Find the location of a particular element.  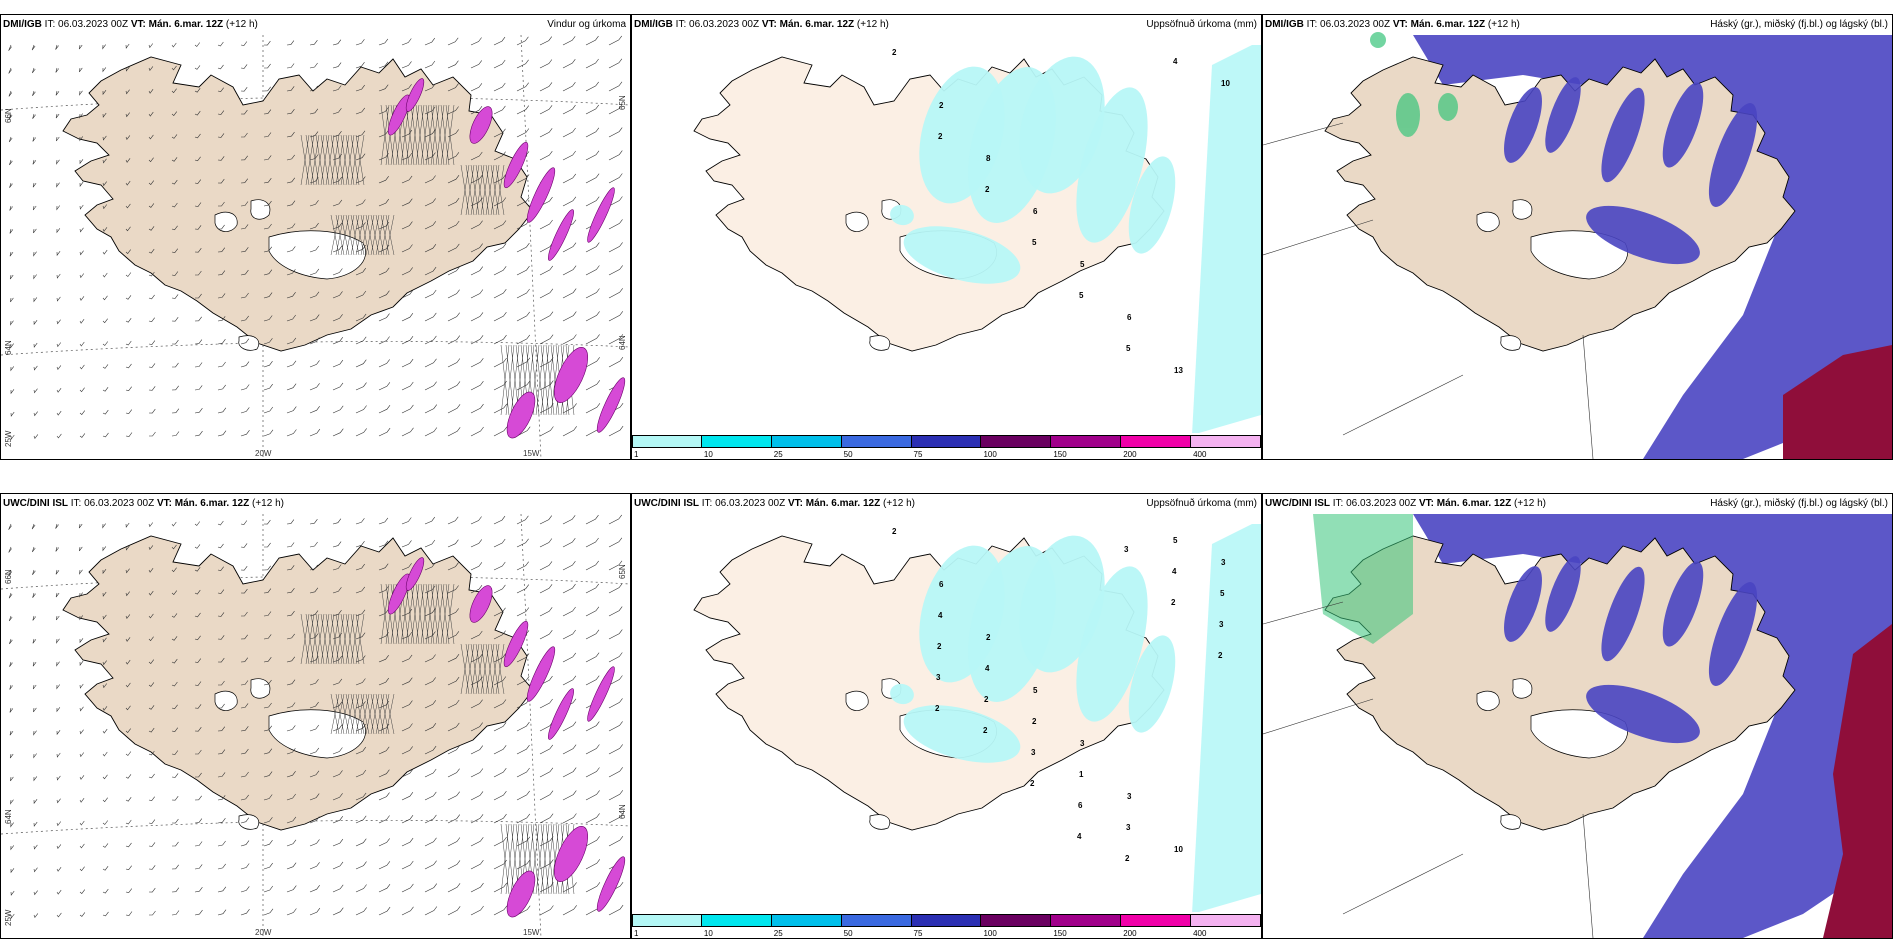

graticule-line is located at coordinates (315, 348).